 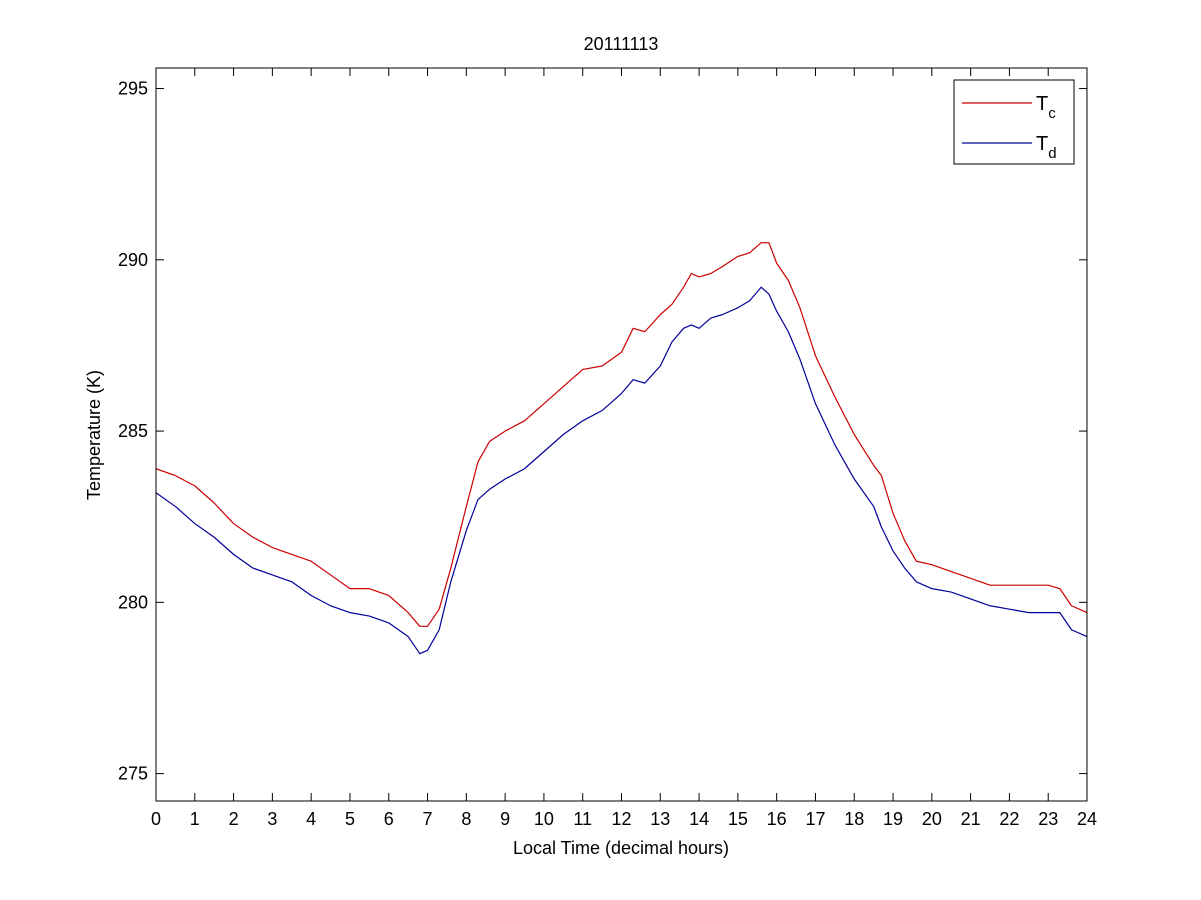 I want to click on x-tick-label: 6, so click(x=389, y=819).